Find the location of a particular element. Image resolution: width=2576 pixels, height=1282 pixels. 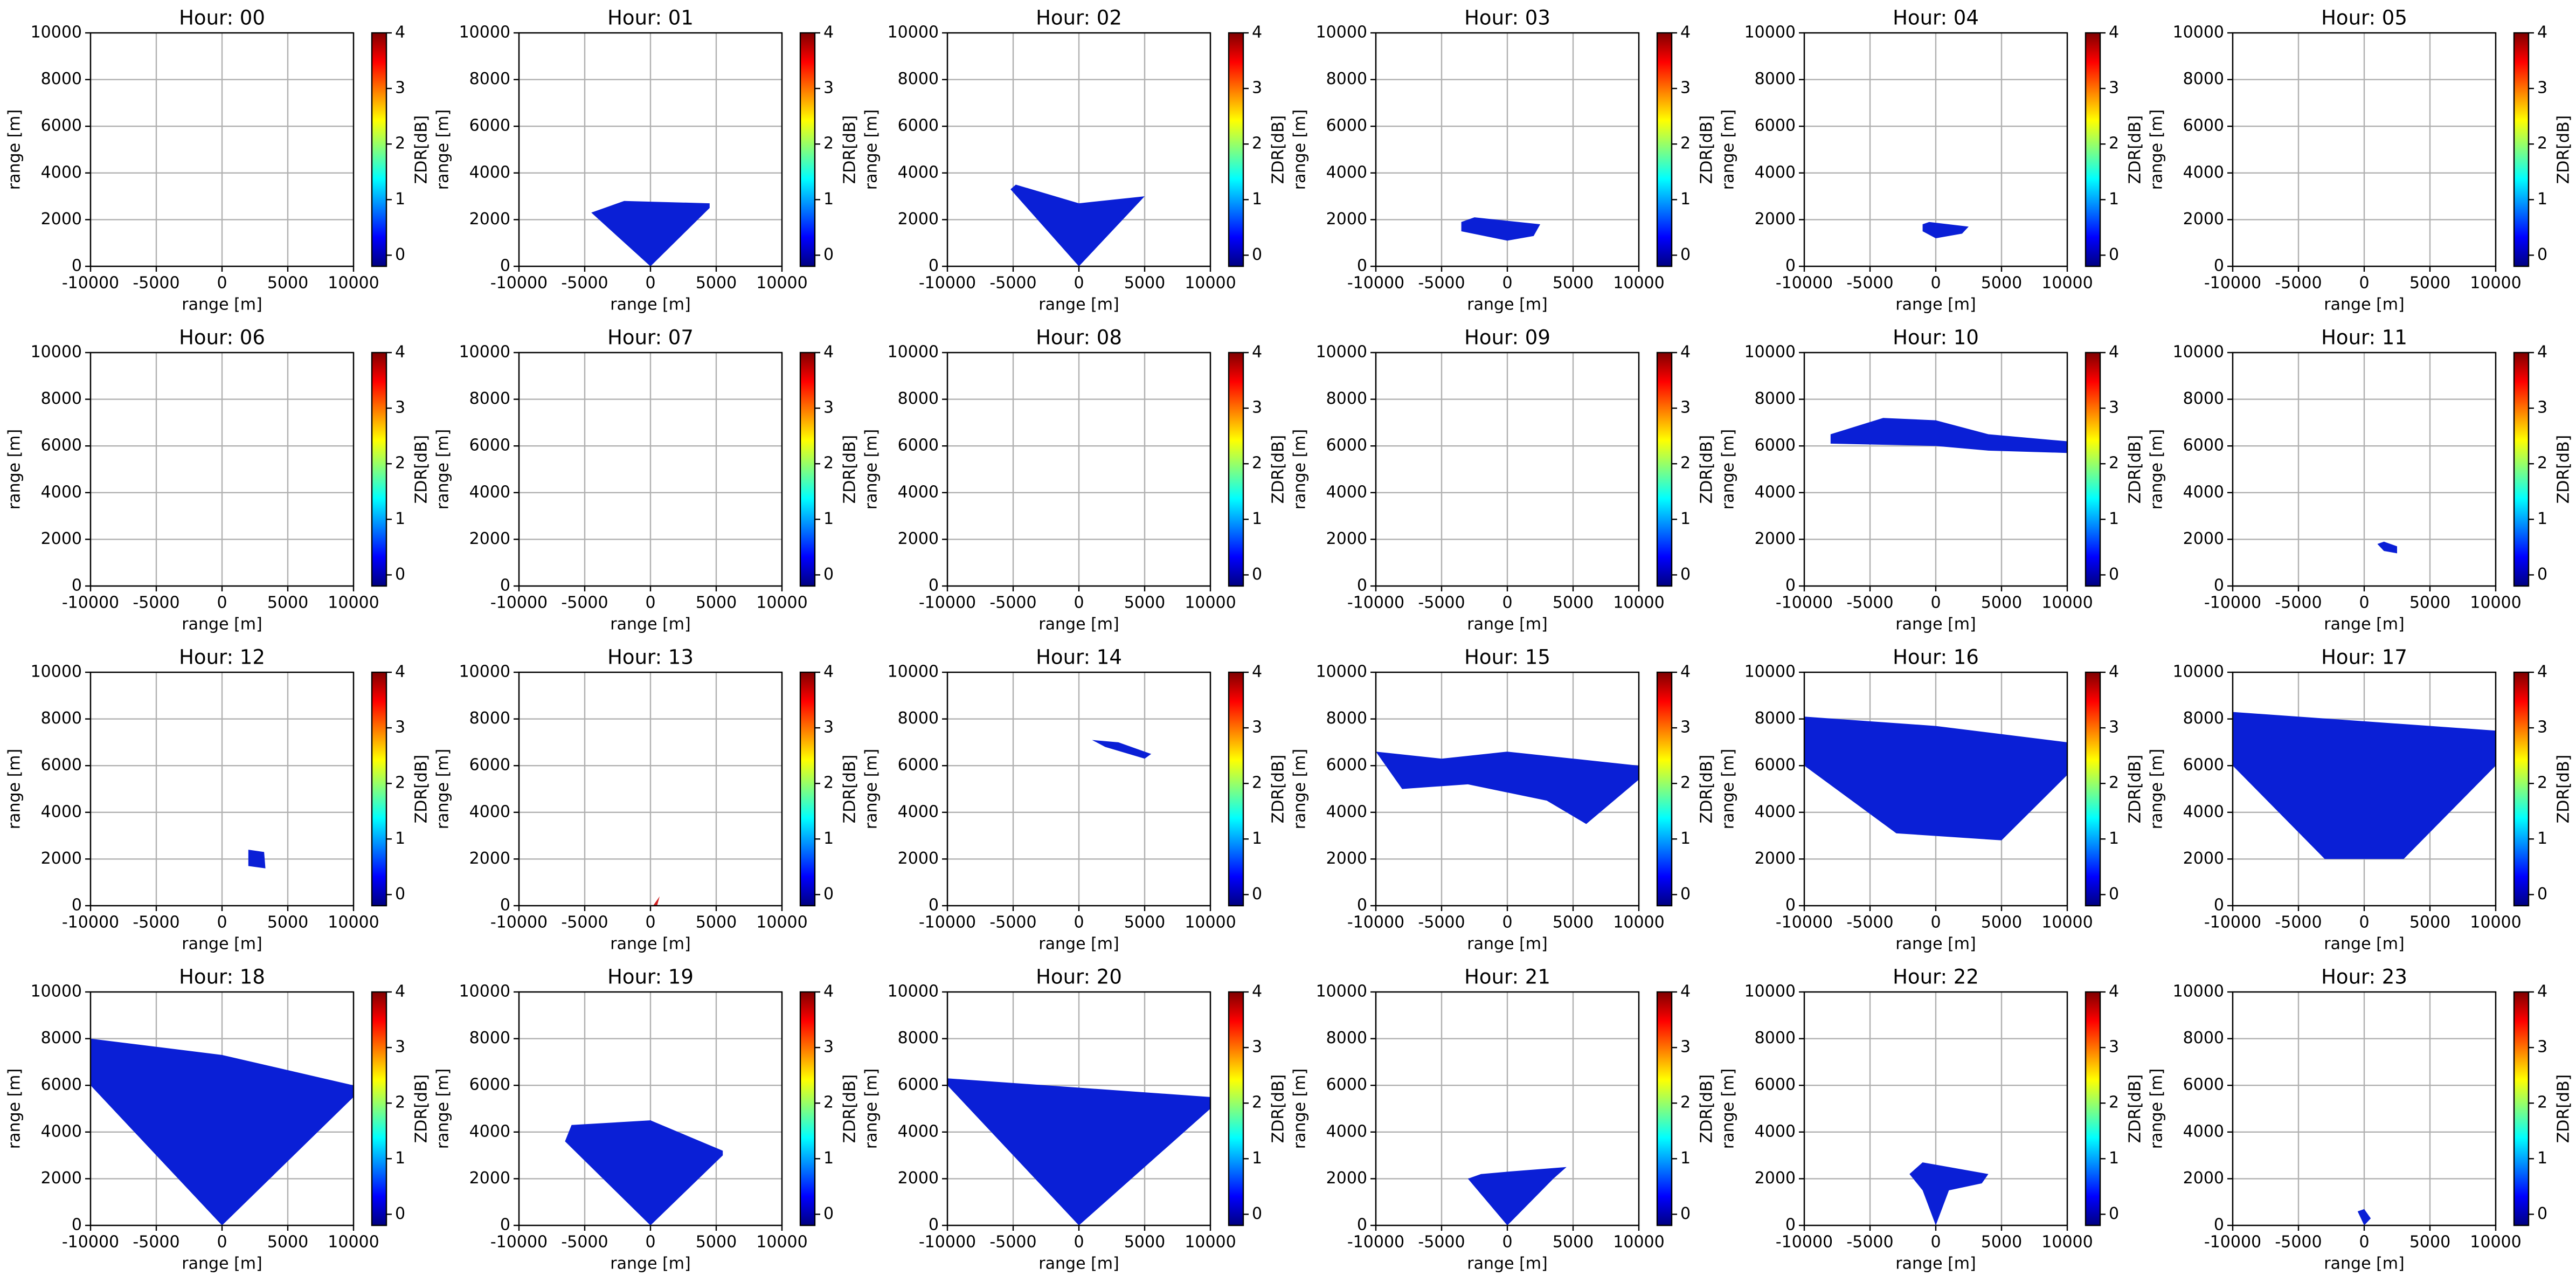

subplot-title: Hour: 21 is located at coordinates (1507, 977).